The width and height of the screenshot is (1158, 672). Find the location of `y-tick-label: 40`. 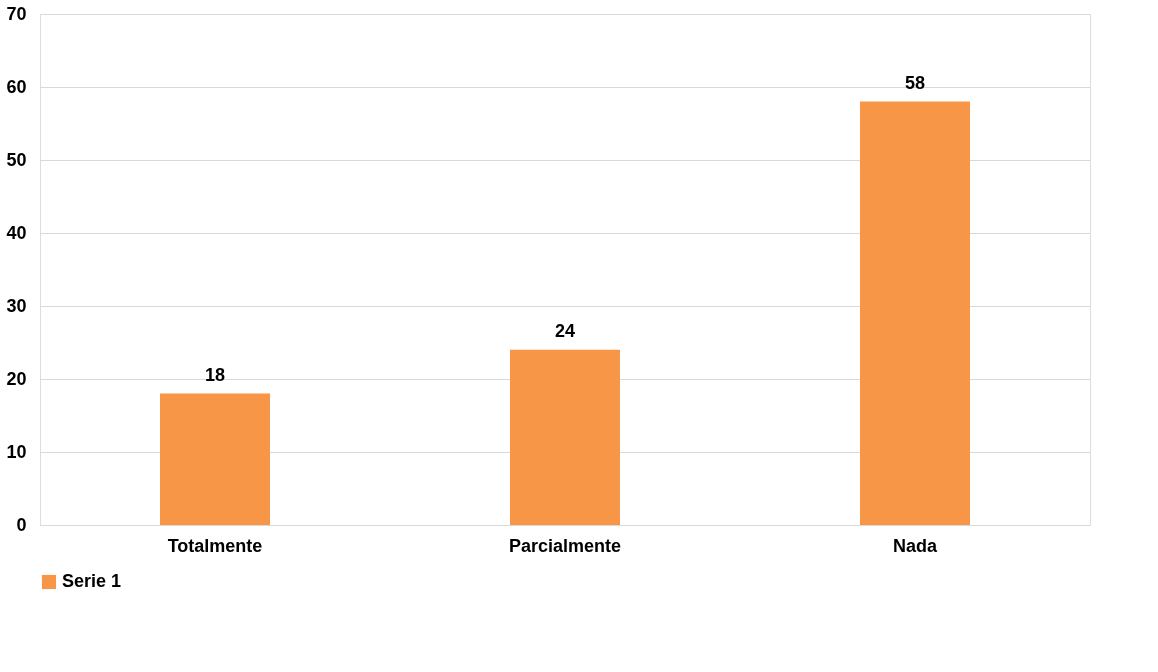

y-tick-label: 40 is located at coordinates (16, 232).